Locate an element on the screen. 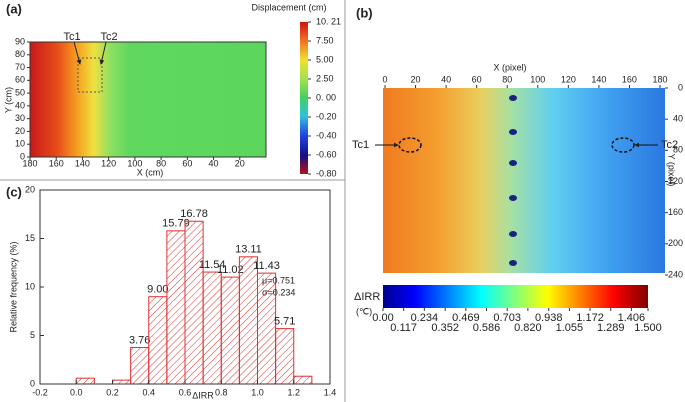  x-tick-label: 0.0 is located at coordinates (76, 392).